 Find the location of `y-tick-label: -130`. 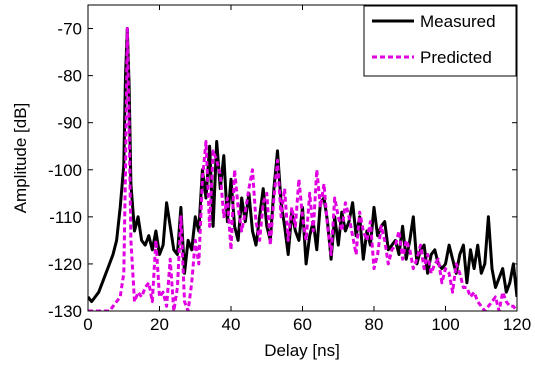

y-tick-label: -130 is located at coordinates (65, 311).